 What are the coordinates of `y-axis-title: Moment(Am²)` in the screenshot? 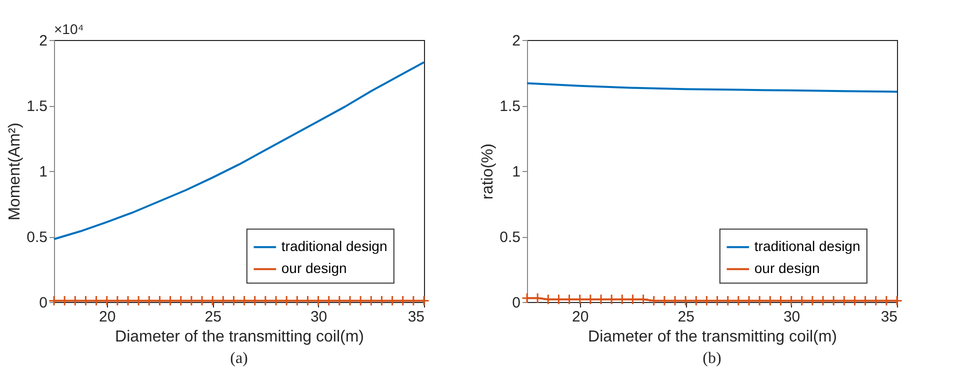 It's located at (15, 171).